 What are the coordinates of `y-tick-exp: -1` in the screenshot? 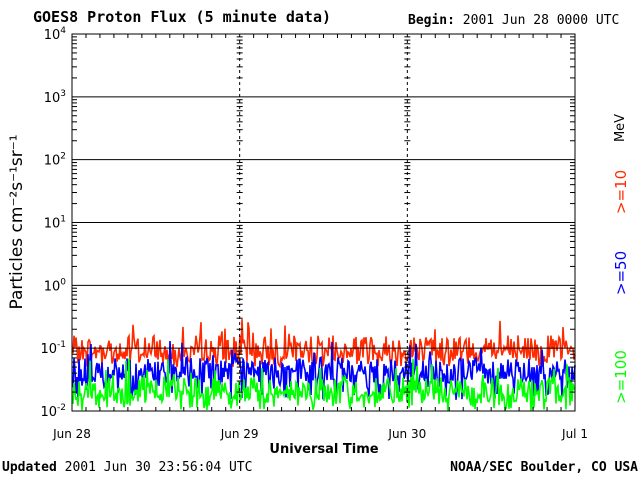 It's located at (61, 345).